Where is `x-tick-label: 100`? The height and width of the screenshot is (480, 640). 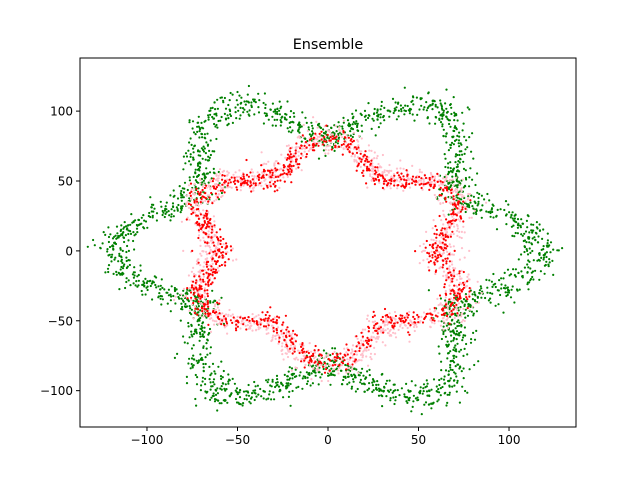
x-tick-label: 100 is located at coordinates (509, 440).